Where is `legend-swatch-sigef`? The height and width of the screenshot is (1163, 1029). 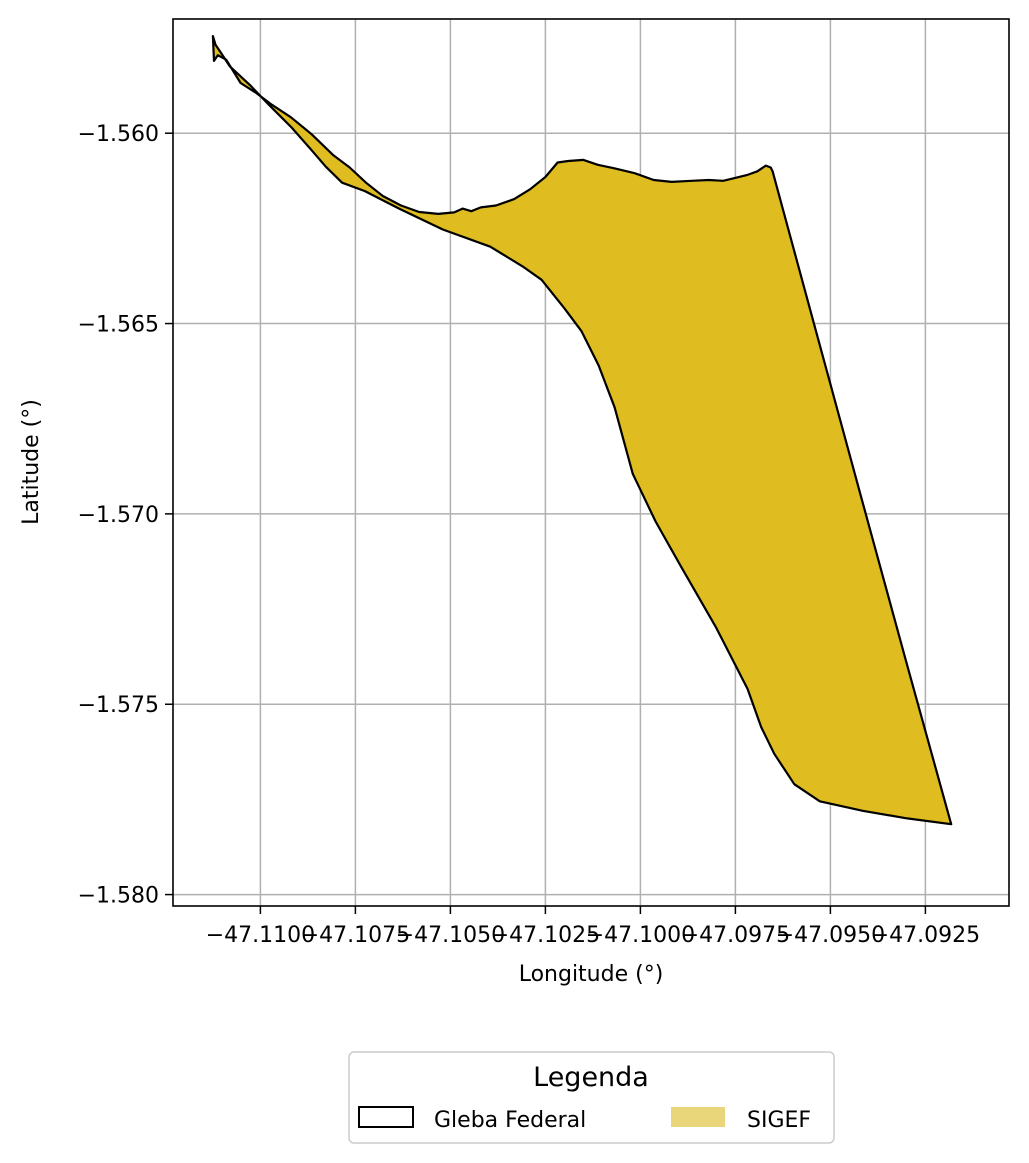 legend-swatch-sigef is located at coordinates (698, 1117).